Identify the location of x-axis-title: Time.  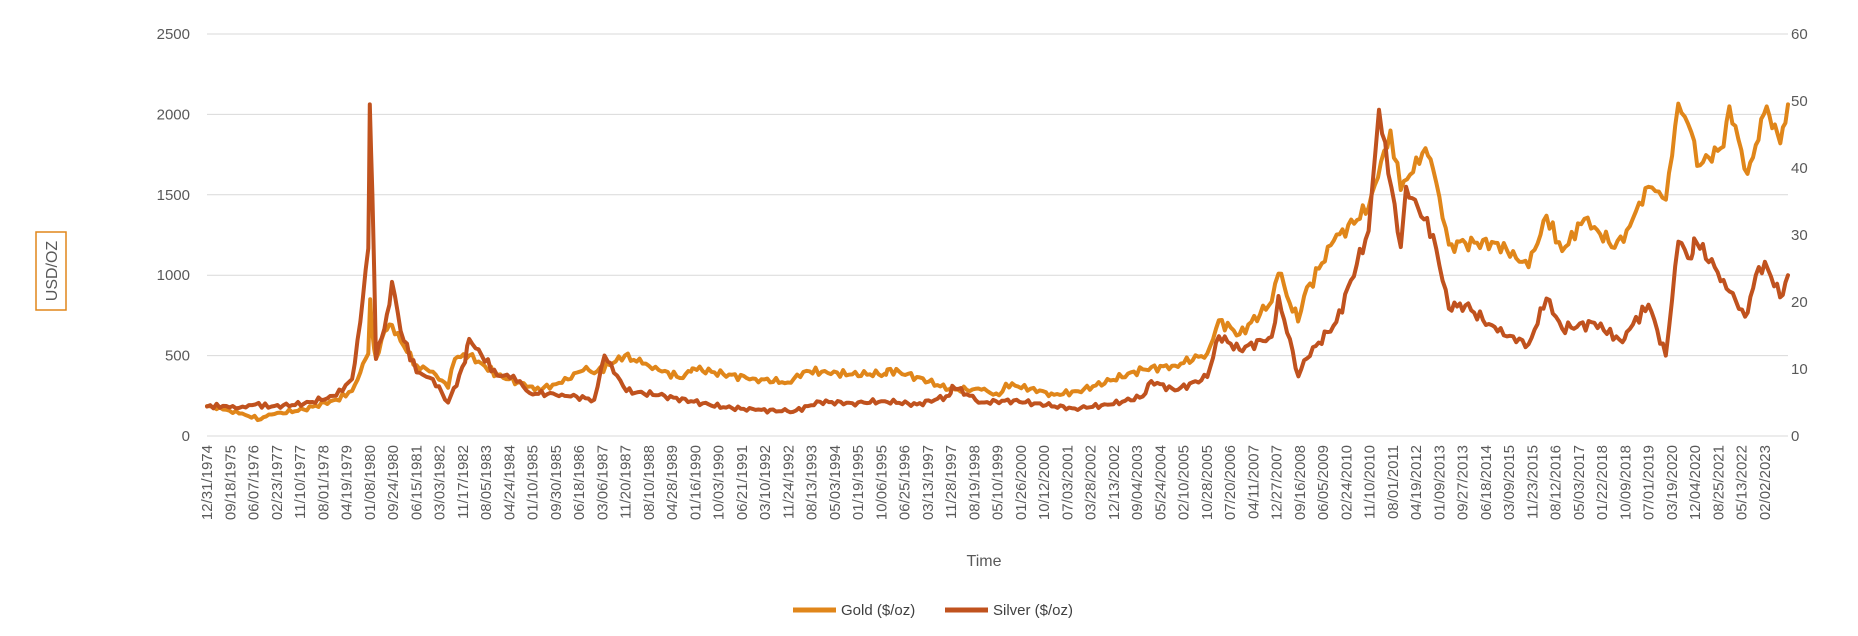
(984, 561).